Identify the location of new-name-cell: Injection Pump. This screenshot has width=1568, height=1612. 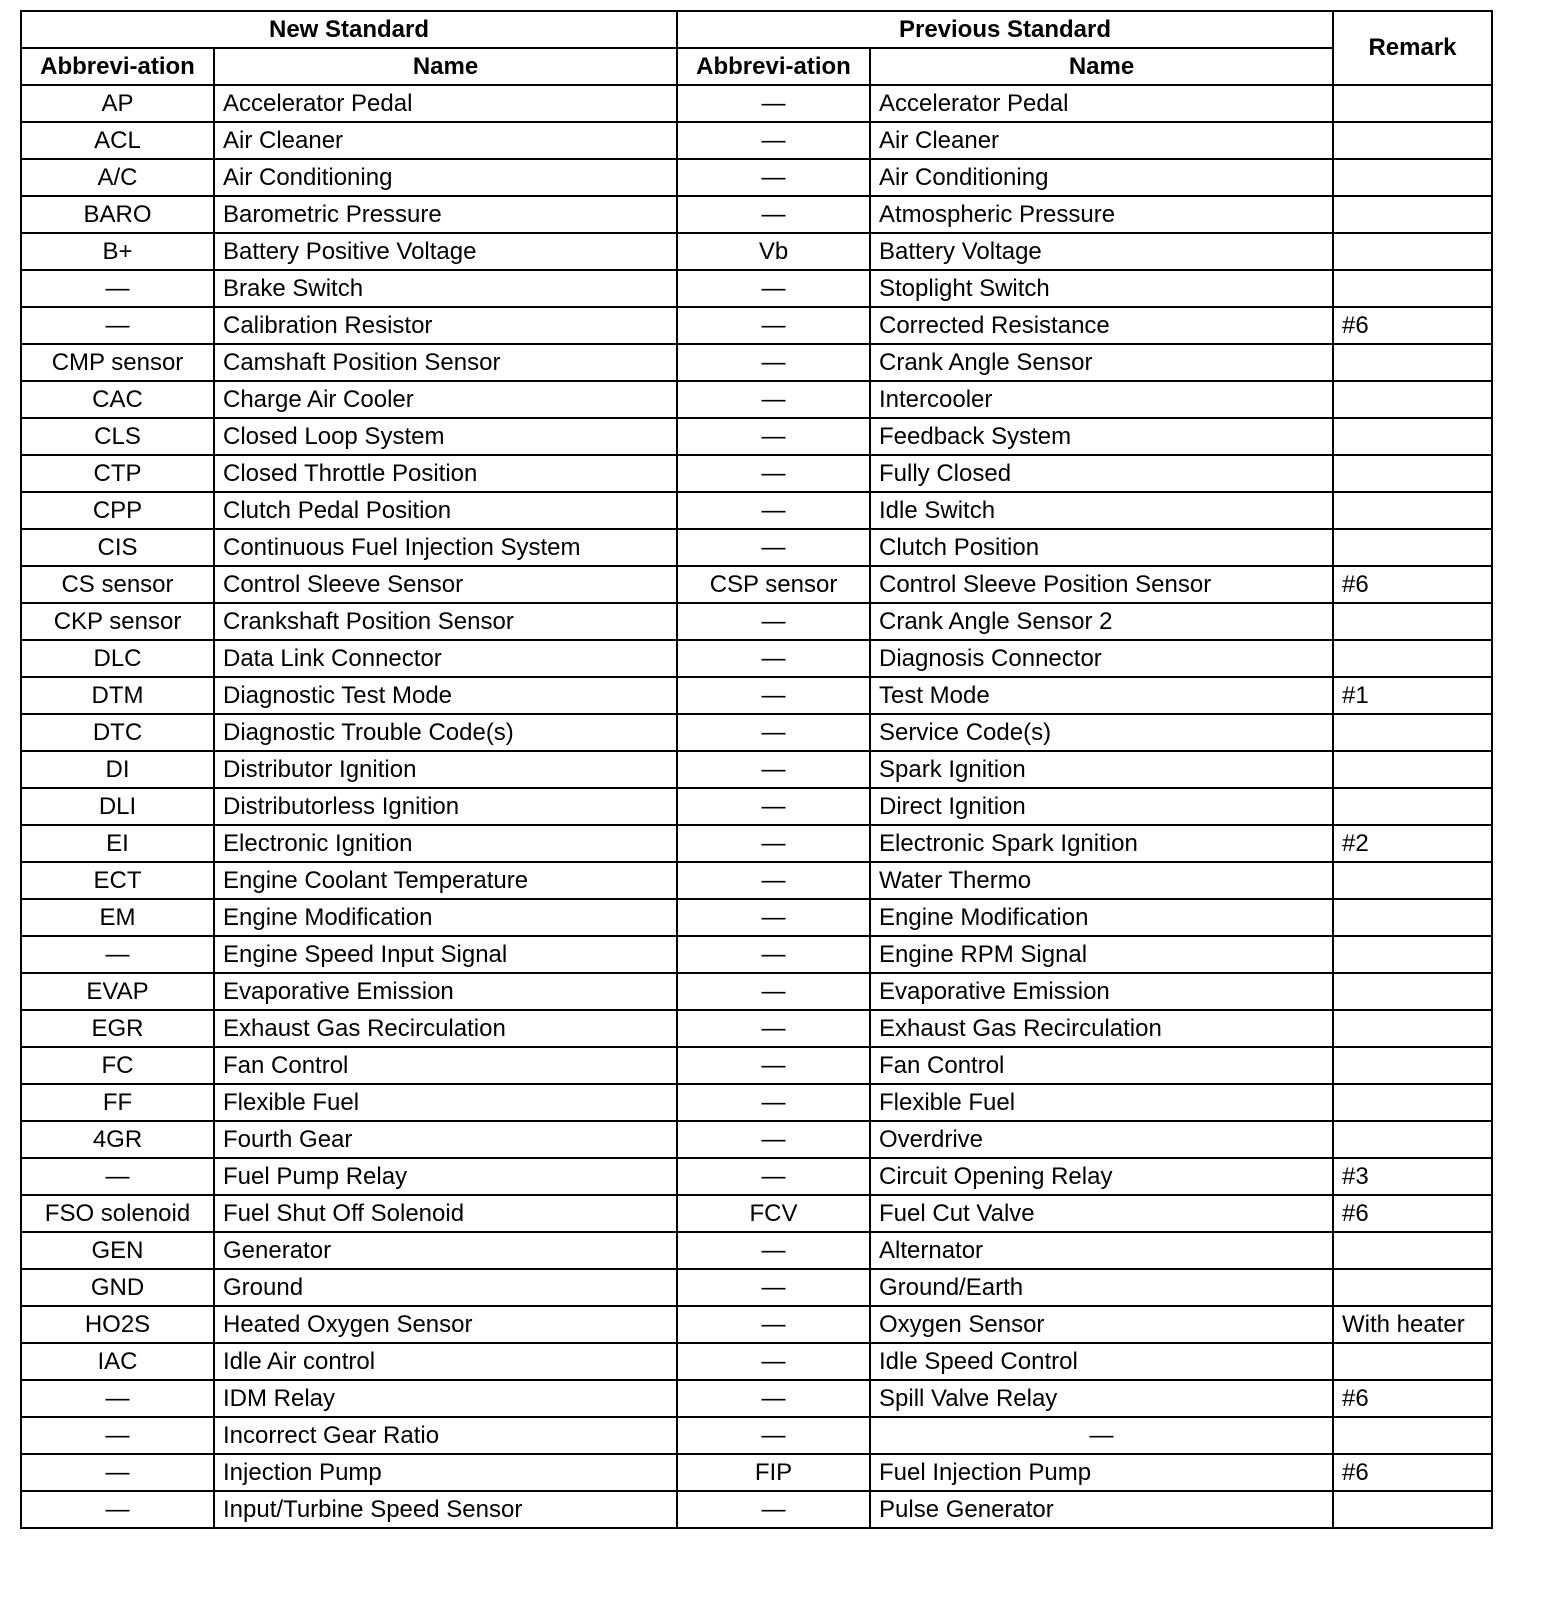
(445, 1472).